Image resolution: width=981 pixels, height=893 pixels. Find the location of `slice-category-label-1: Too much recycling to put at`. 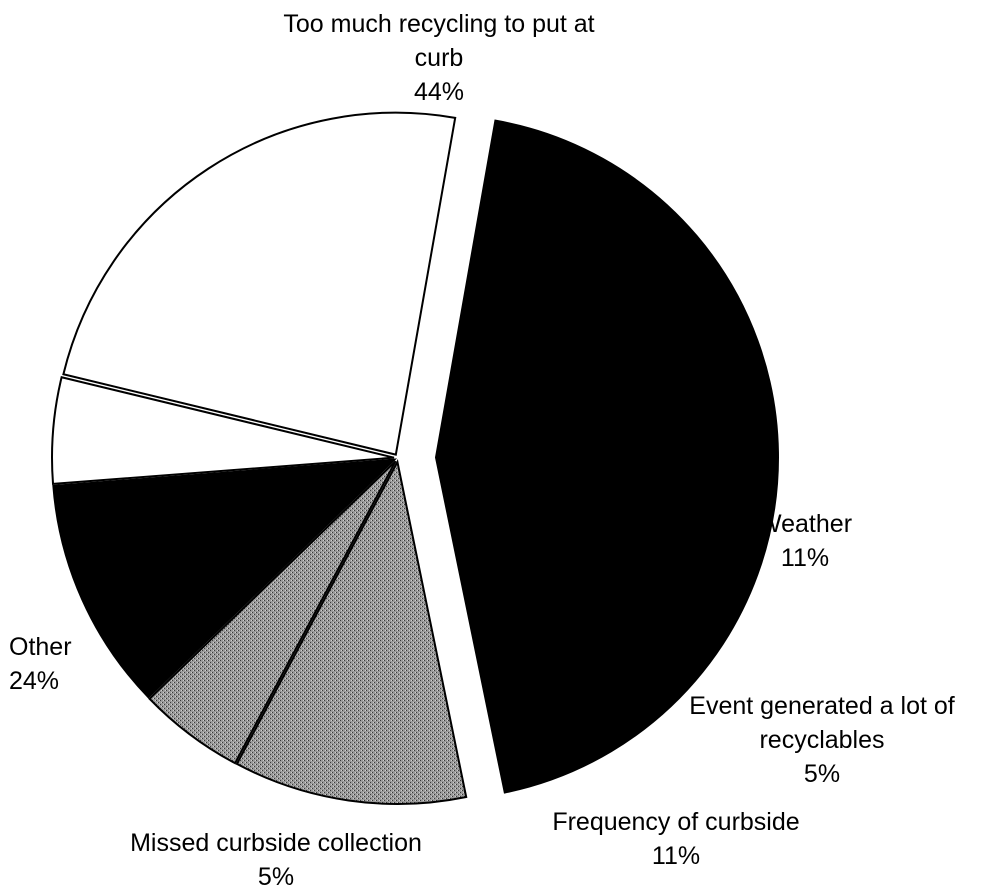

slice-category-label-1: Too much recycling to put at is located at coordinates (438, 24).